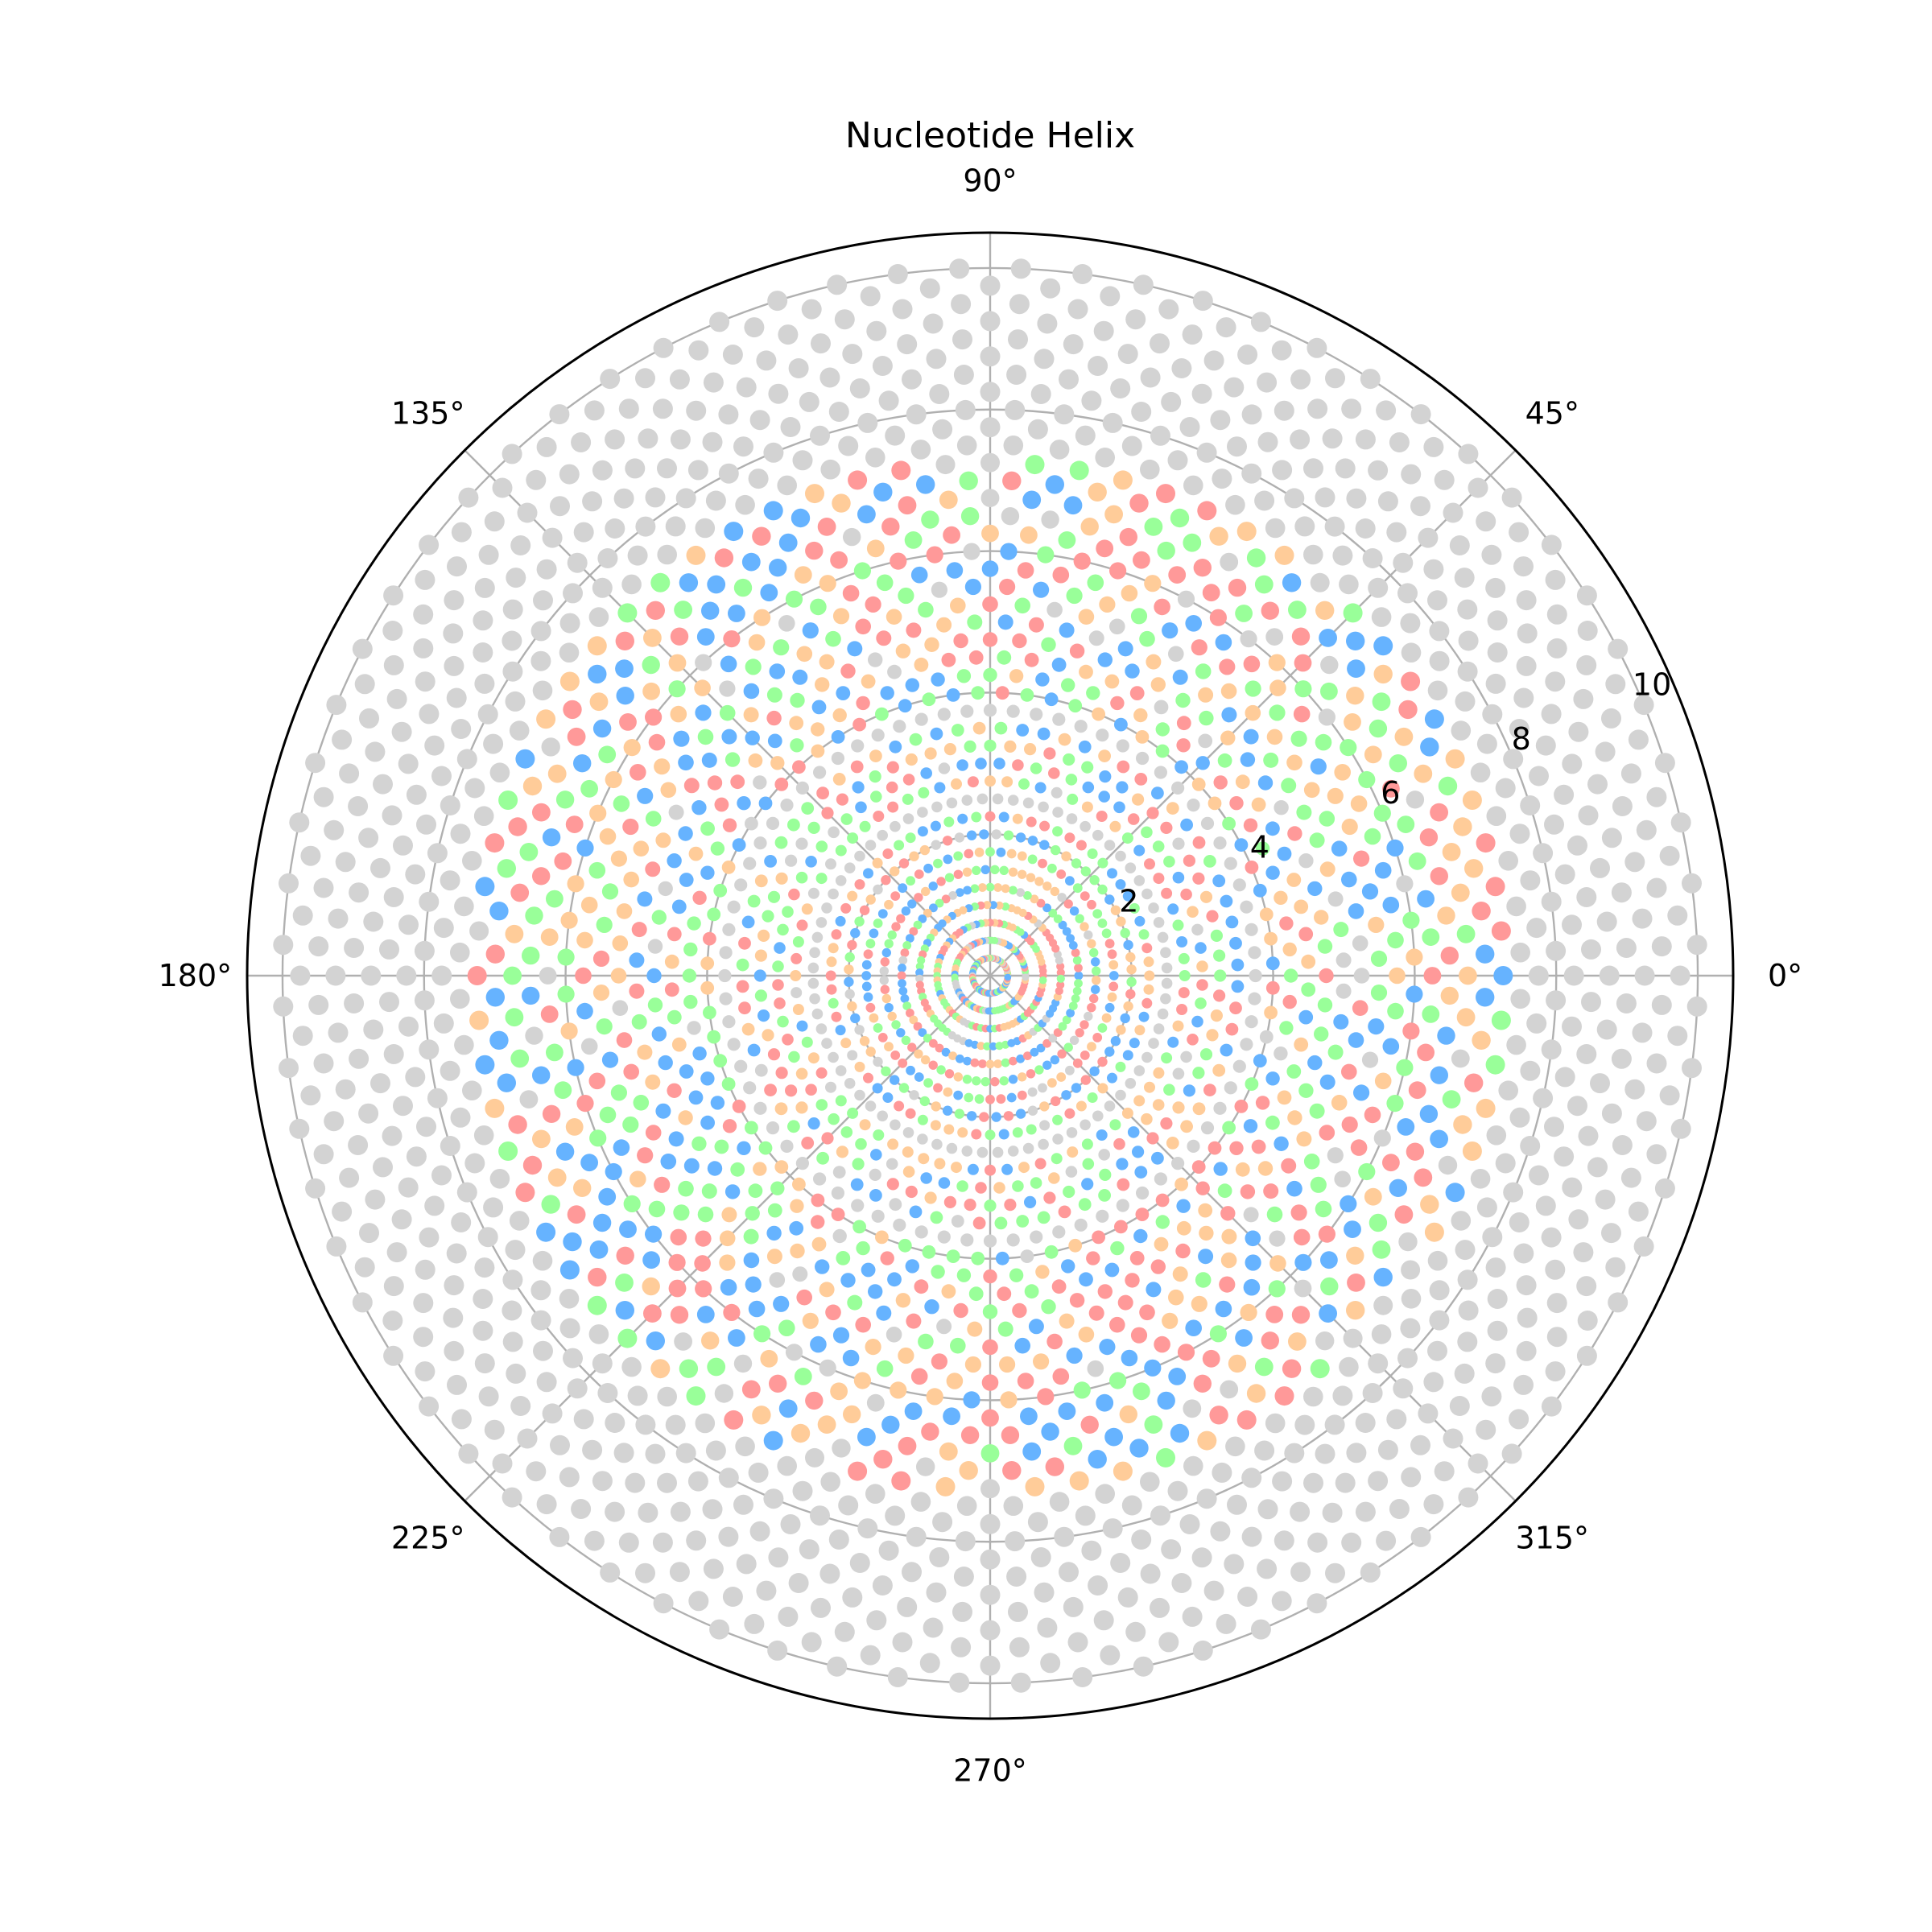  What do you see at coordinates (1785, 975) in the screenshot?
I see `theta-tick-label: 0°` at bounding box center [1785, 975].